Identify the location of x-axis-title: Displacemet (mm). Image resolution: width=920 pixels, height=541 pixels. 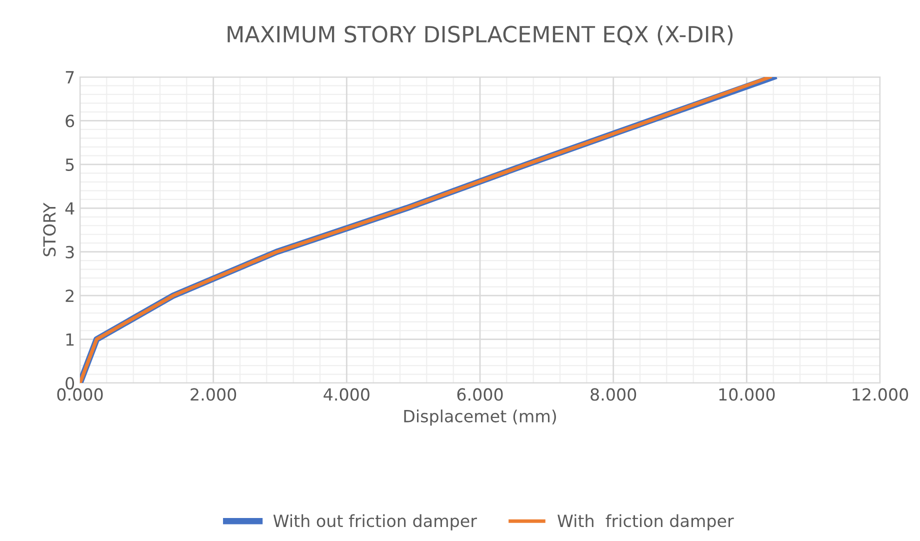
(480, 418).